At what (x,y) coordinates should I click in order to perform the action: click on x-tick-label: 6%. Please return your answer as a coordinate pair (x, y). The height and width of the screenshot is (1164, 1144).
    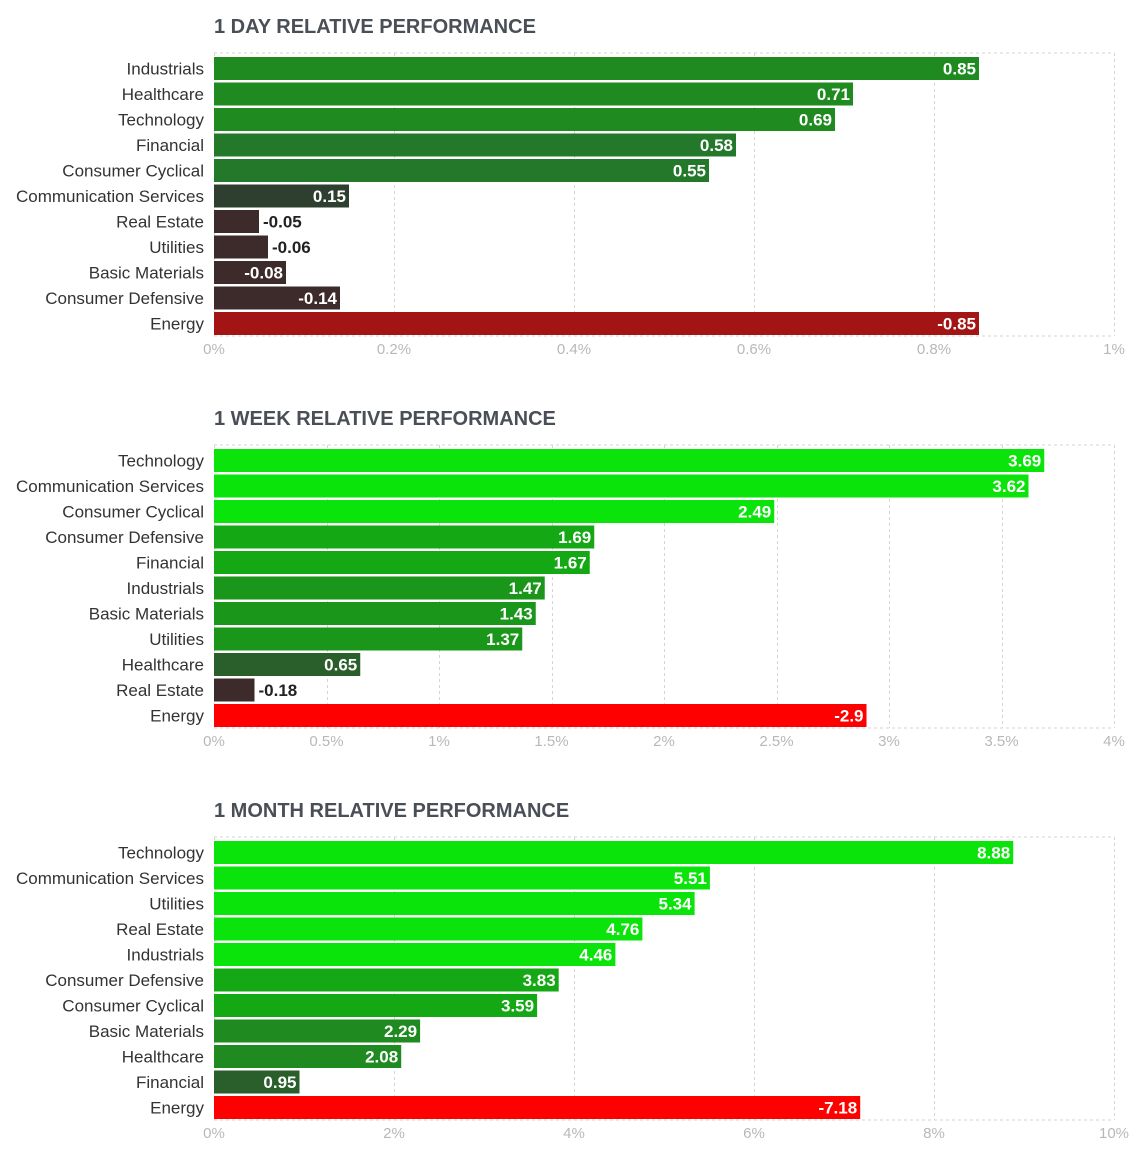
    Looking at the image, I should click on (754, 1133).